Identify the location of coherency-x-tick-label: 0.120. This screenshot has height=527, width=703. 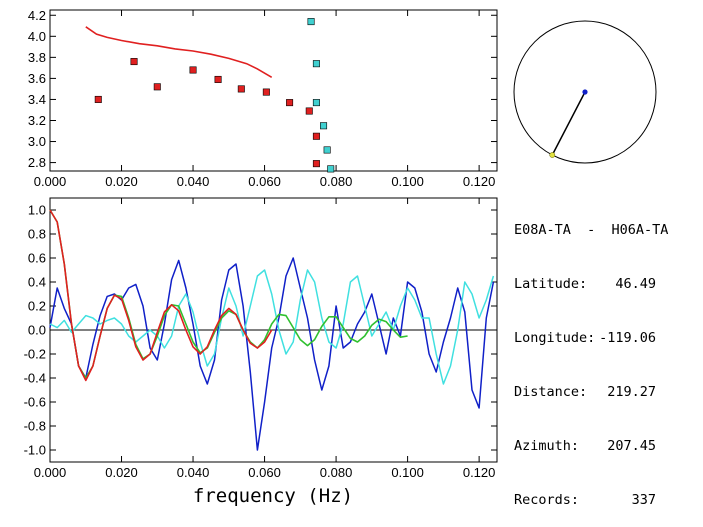
(479, 472).